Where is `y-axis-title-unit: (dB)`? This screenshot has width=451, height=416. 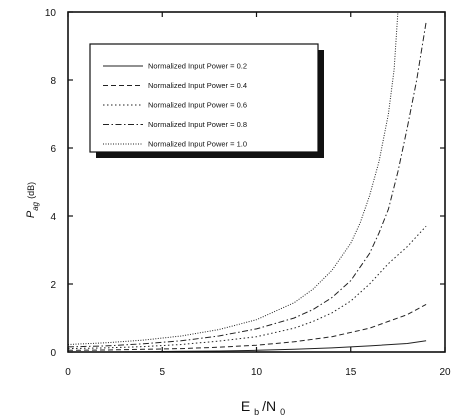 y-axis-title-unit: (dB) is located at coordinates (31, 190).